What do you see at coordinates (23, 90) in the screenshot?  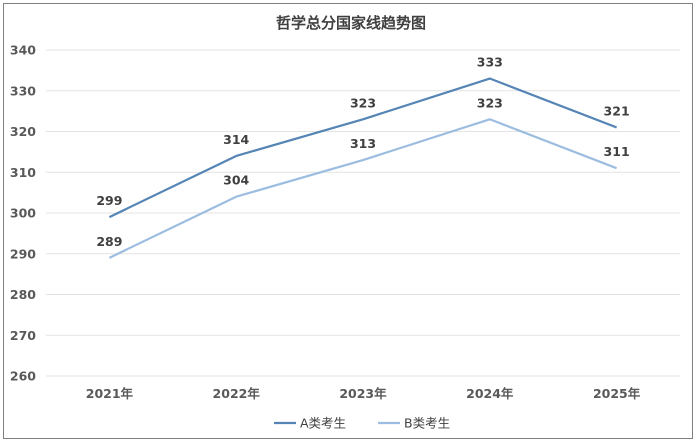 I see `y-tick-label: 330` at bounding box center [23, 90].